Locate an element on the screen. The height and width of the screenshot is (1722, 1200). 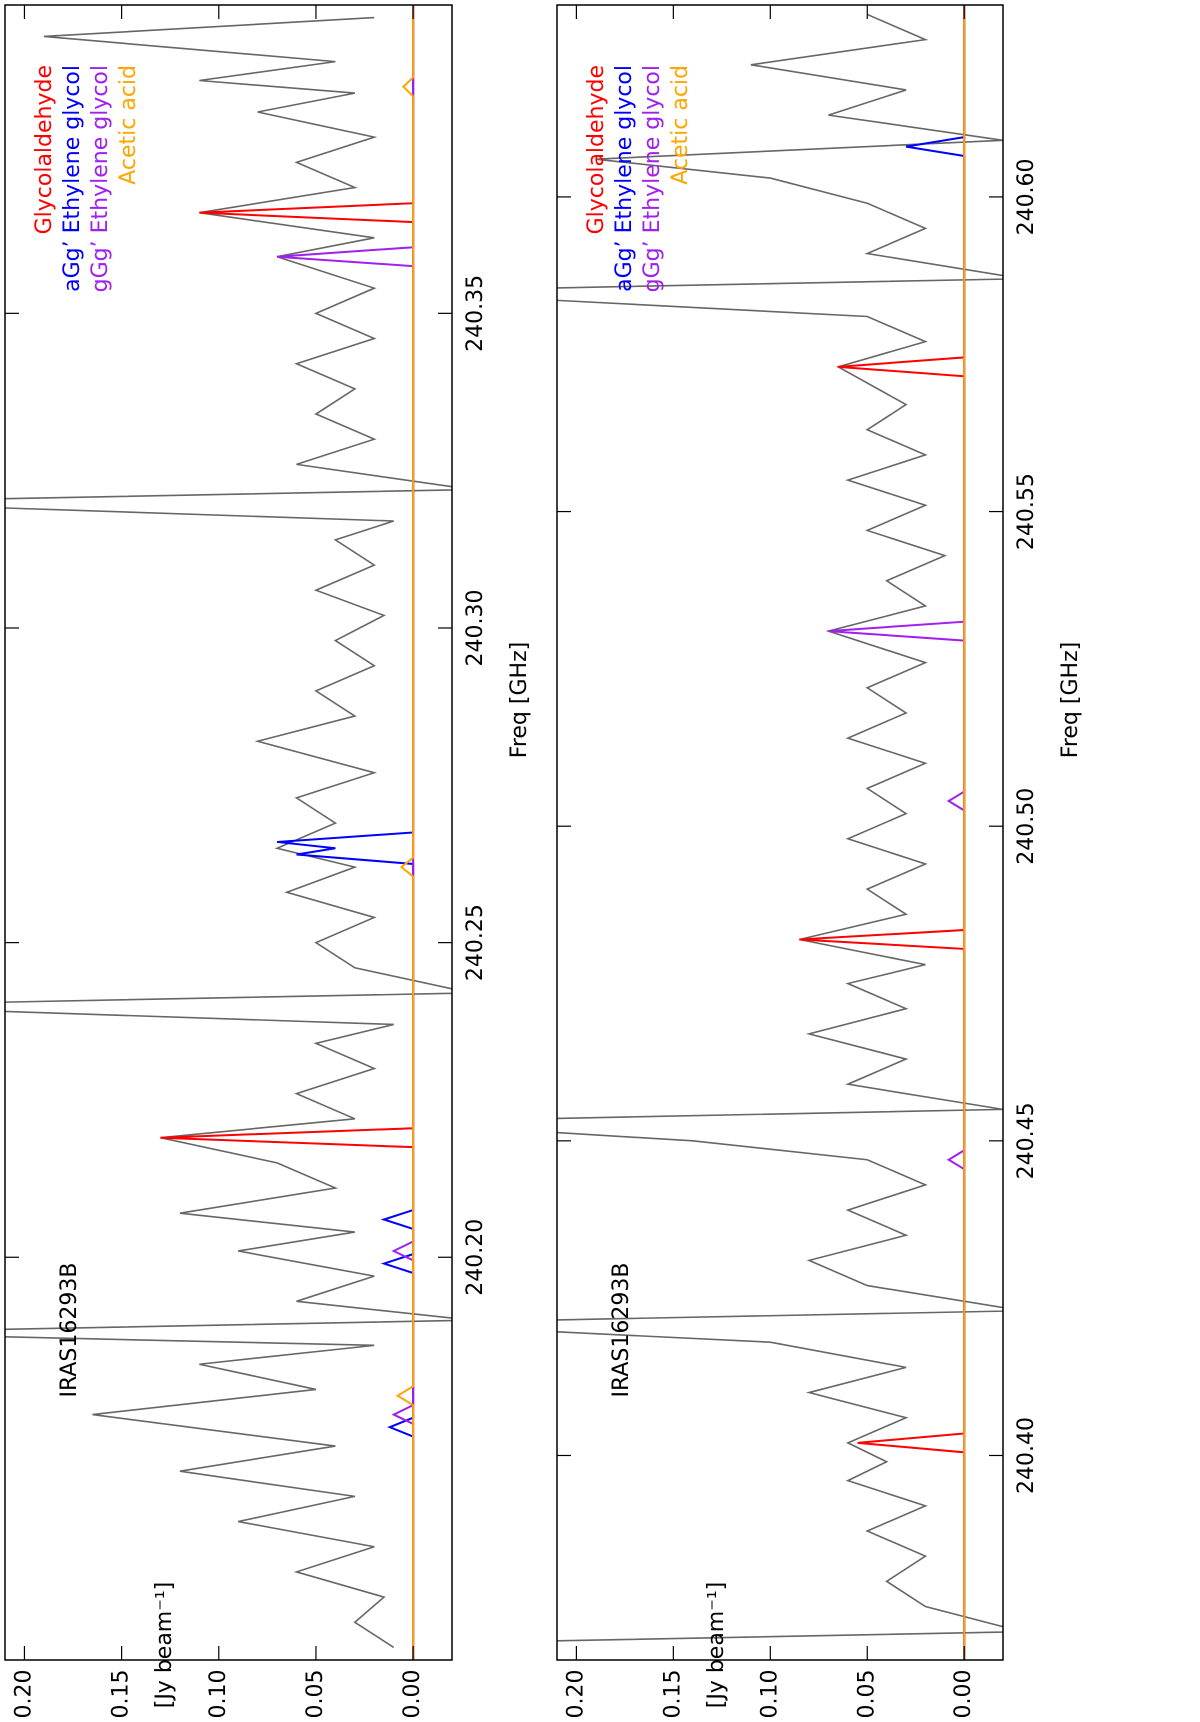
x-tick-label: 240.55 is located at coordinates (1026, 511).